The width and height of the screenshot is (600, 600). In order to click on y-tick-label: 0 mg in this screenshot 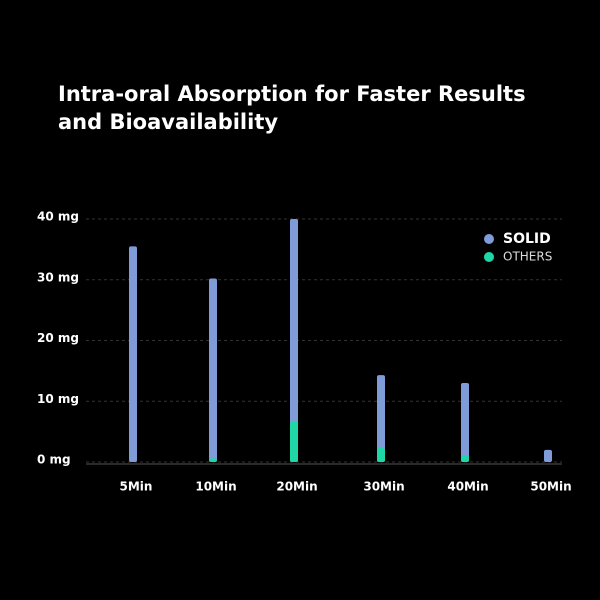, I will do `click(54, 460)`.